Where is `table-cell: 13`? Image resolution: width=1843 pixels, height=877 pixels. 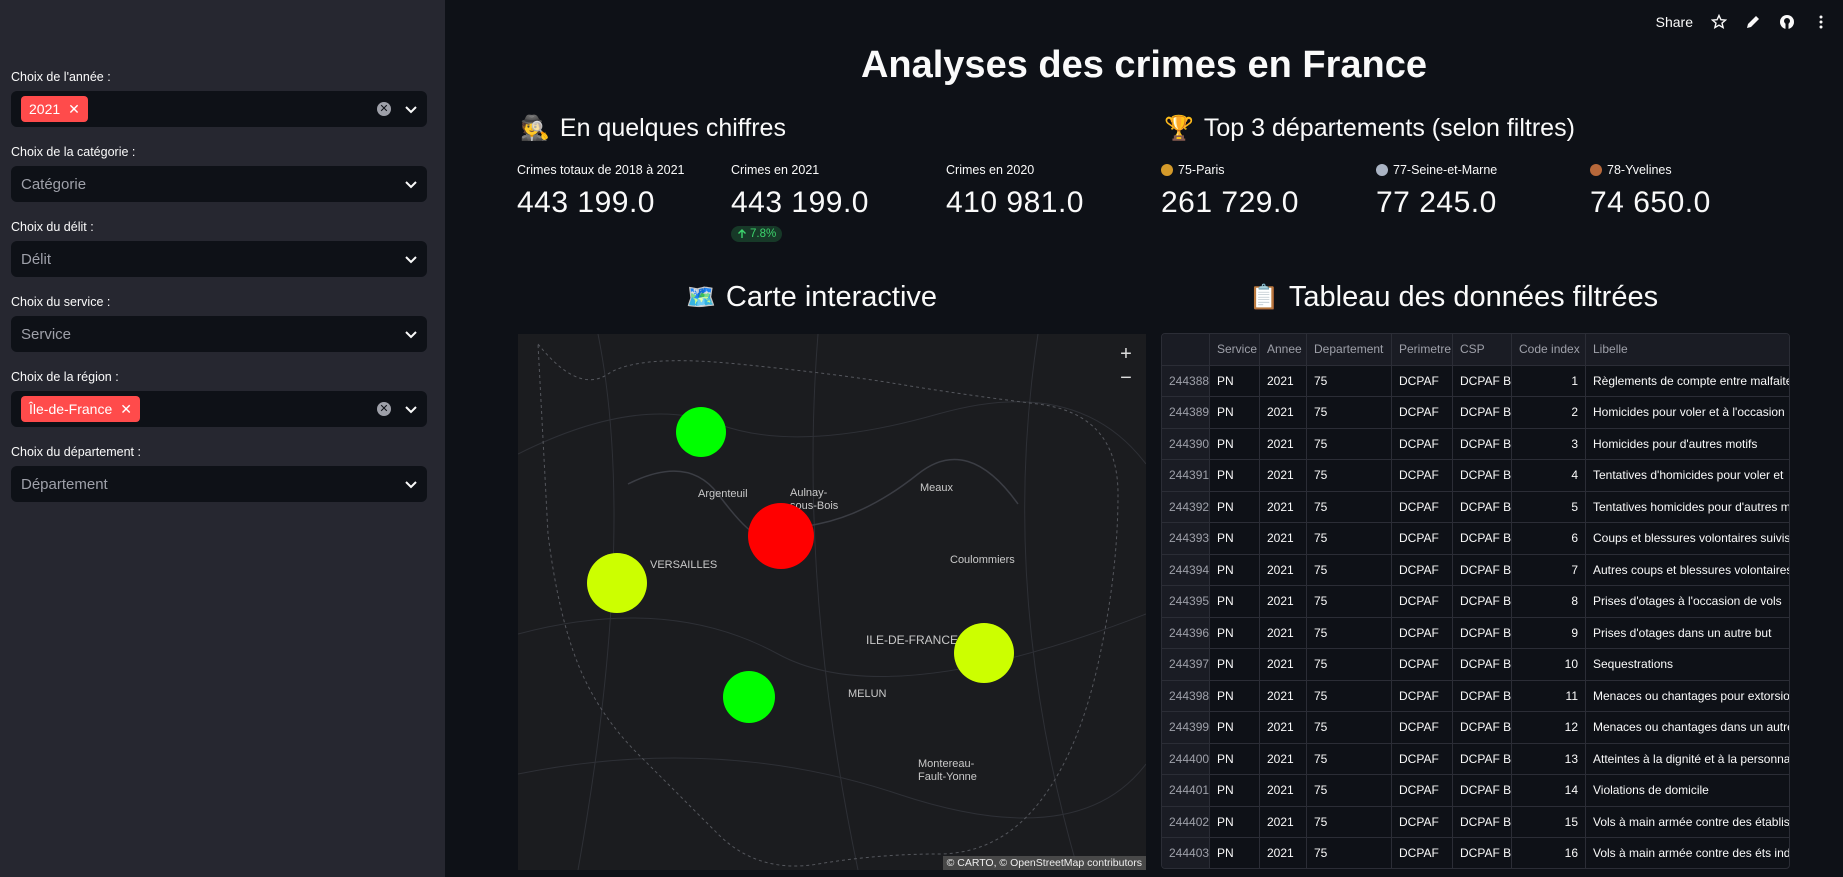
table-cell: 13 is located at coordinates (1549, 758).